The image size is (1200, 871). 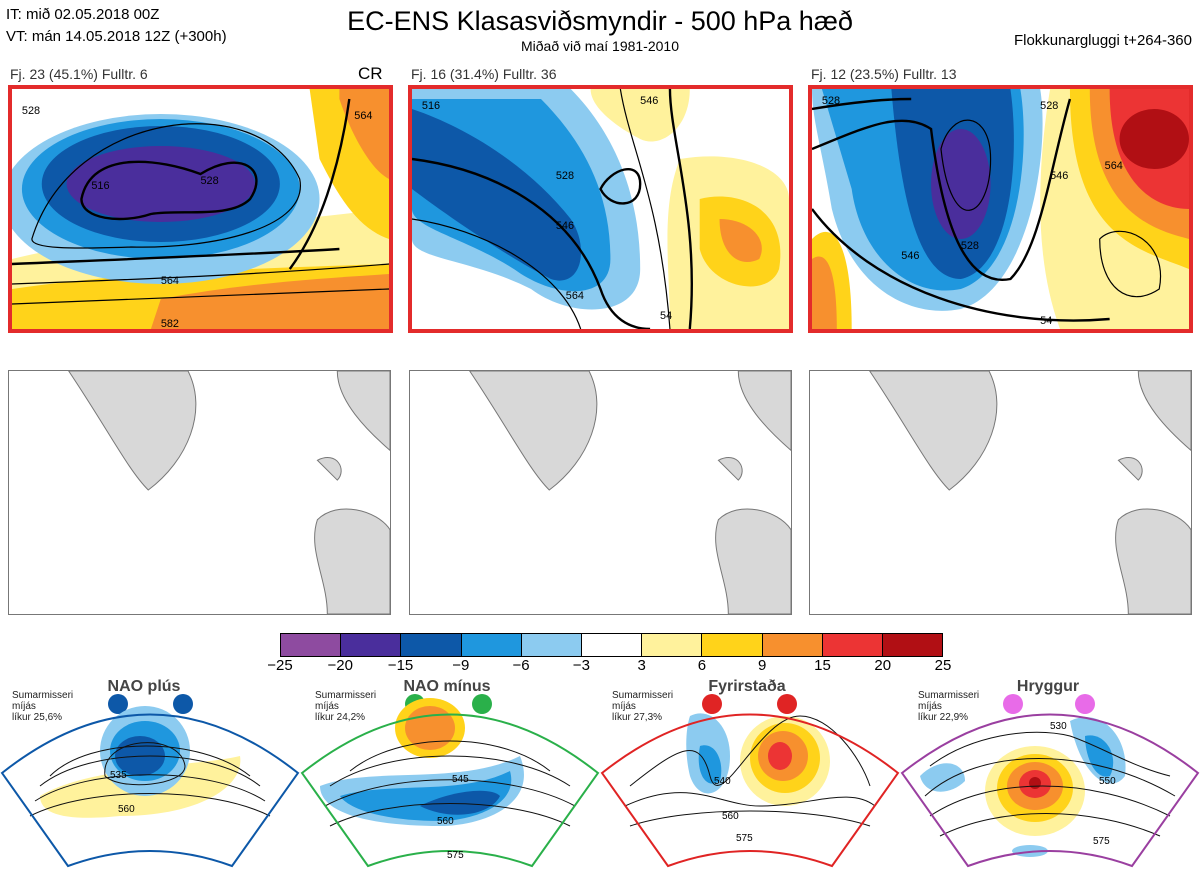 What do you see at coordinates (712, 704) in the screenshot?
I see `regime-3-dot-left` at bounding box center [712, 704].